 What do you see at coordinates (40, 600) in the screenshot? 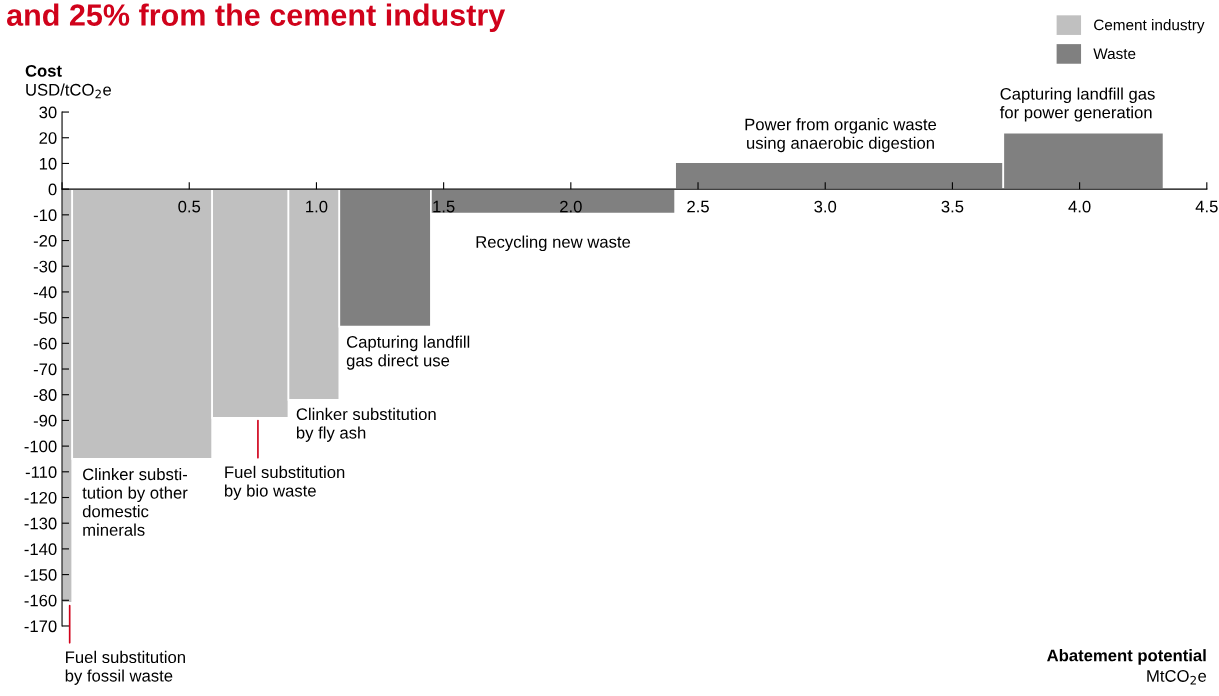
I see `y-tick-label: -160` at bounding box center [40, 600].